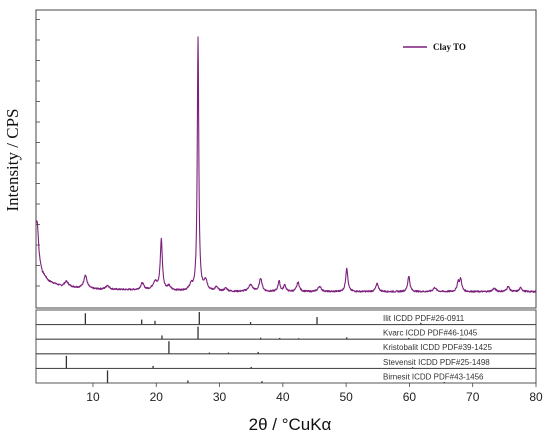 The height and width of the screenshot is (436, 550). I want to click on reference-panel-frame, so click(286, 375).